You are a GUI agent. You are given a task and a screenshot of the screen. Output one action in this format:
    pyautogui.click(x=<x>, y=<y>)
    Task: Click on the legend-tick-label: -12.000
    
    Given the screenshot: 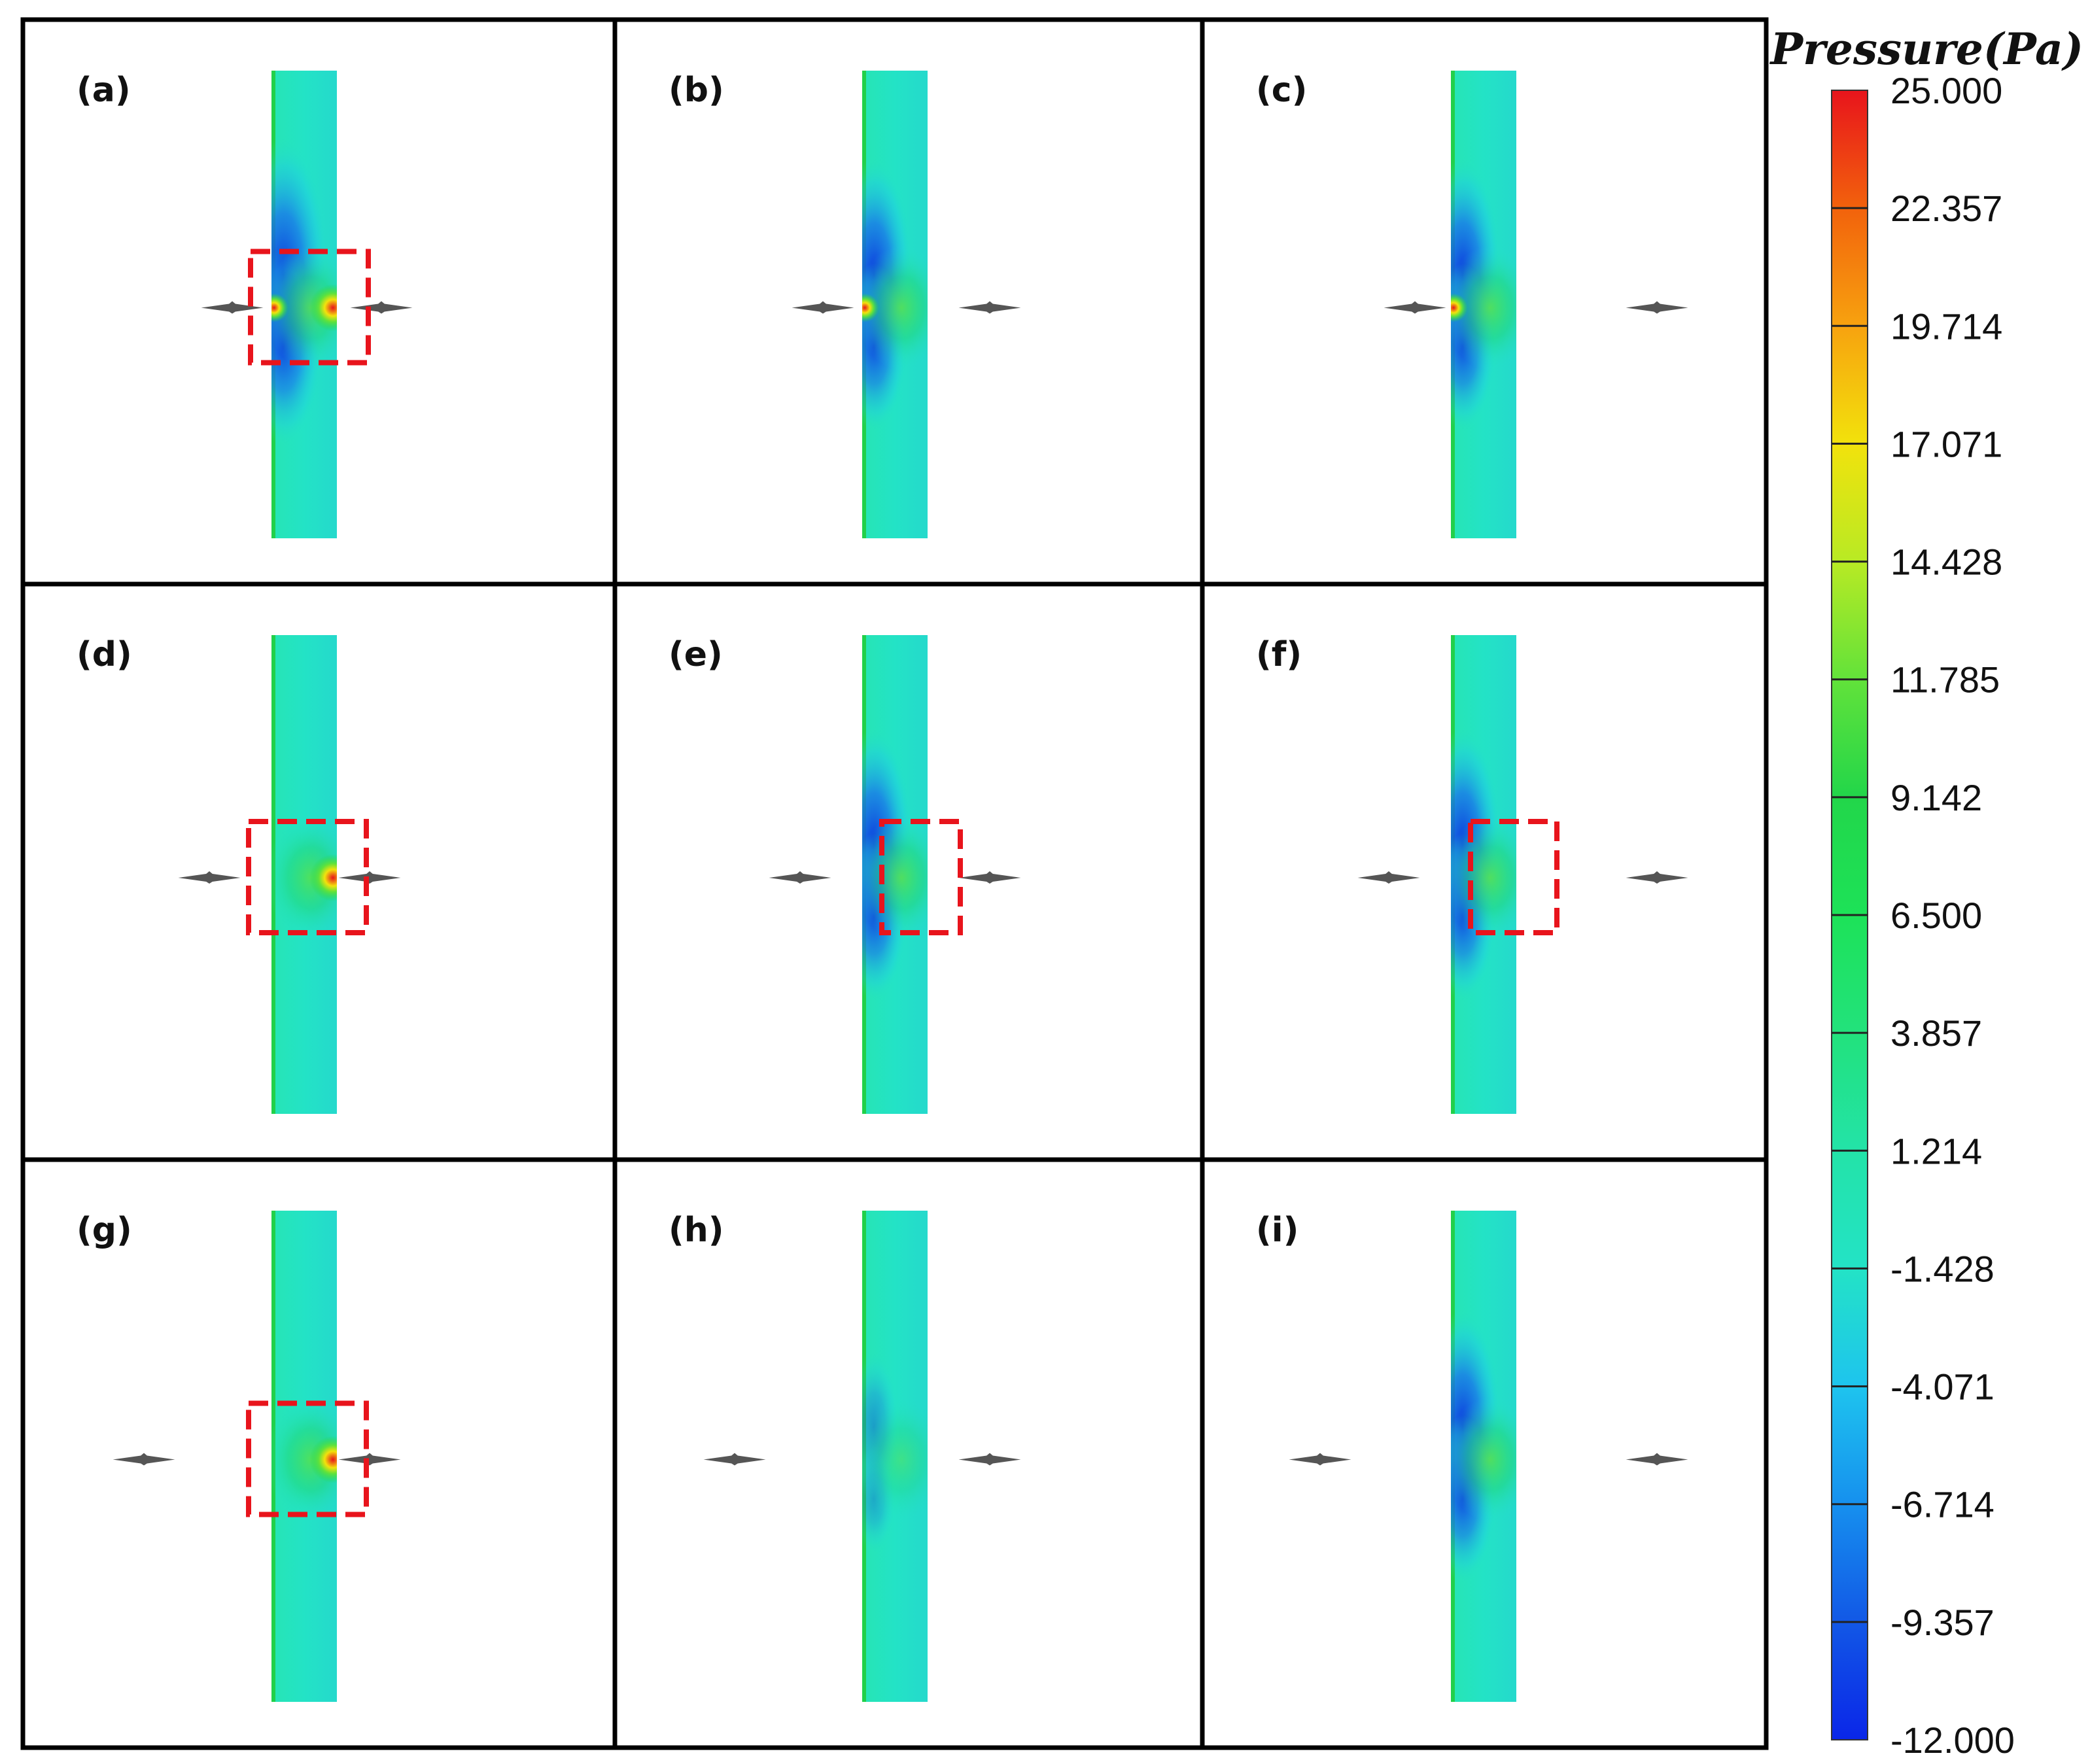 What is the action you would take?
    pyautogui.click(x=1952, y=1740)
    